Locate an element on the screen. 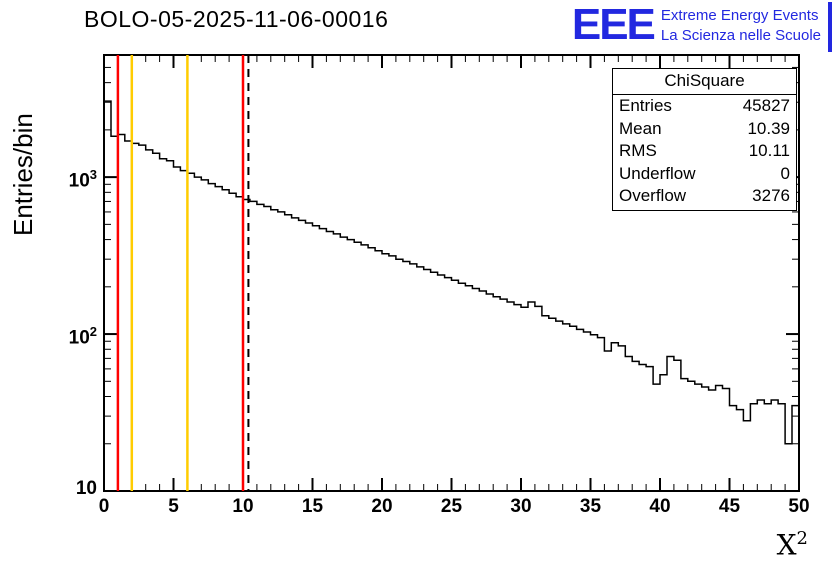 The image size is (836, 572). stats-row-entries: Entries 45827 is located at coordinates (704, 106).